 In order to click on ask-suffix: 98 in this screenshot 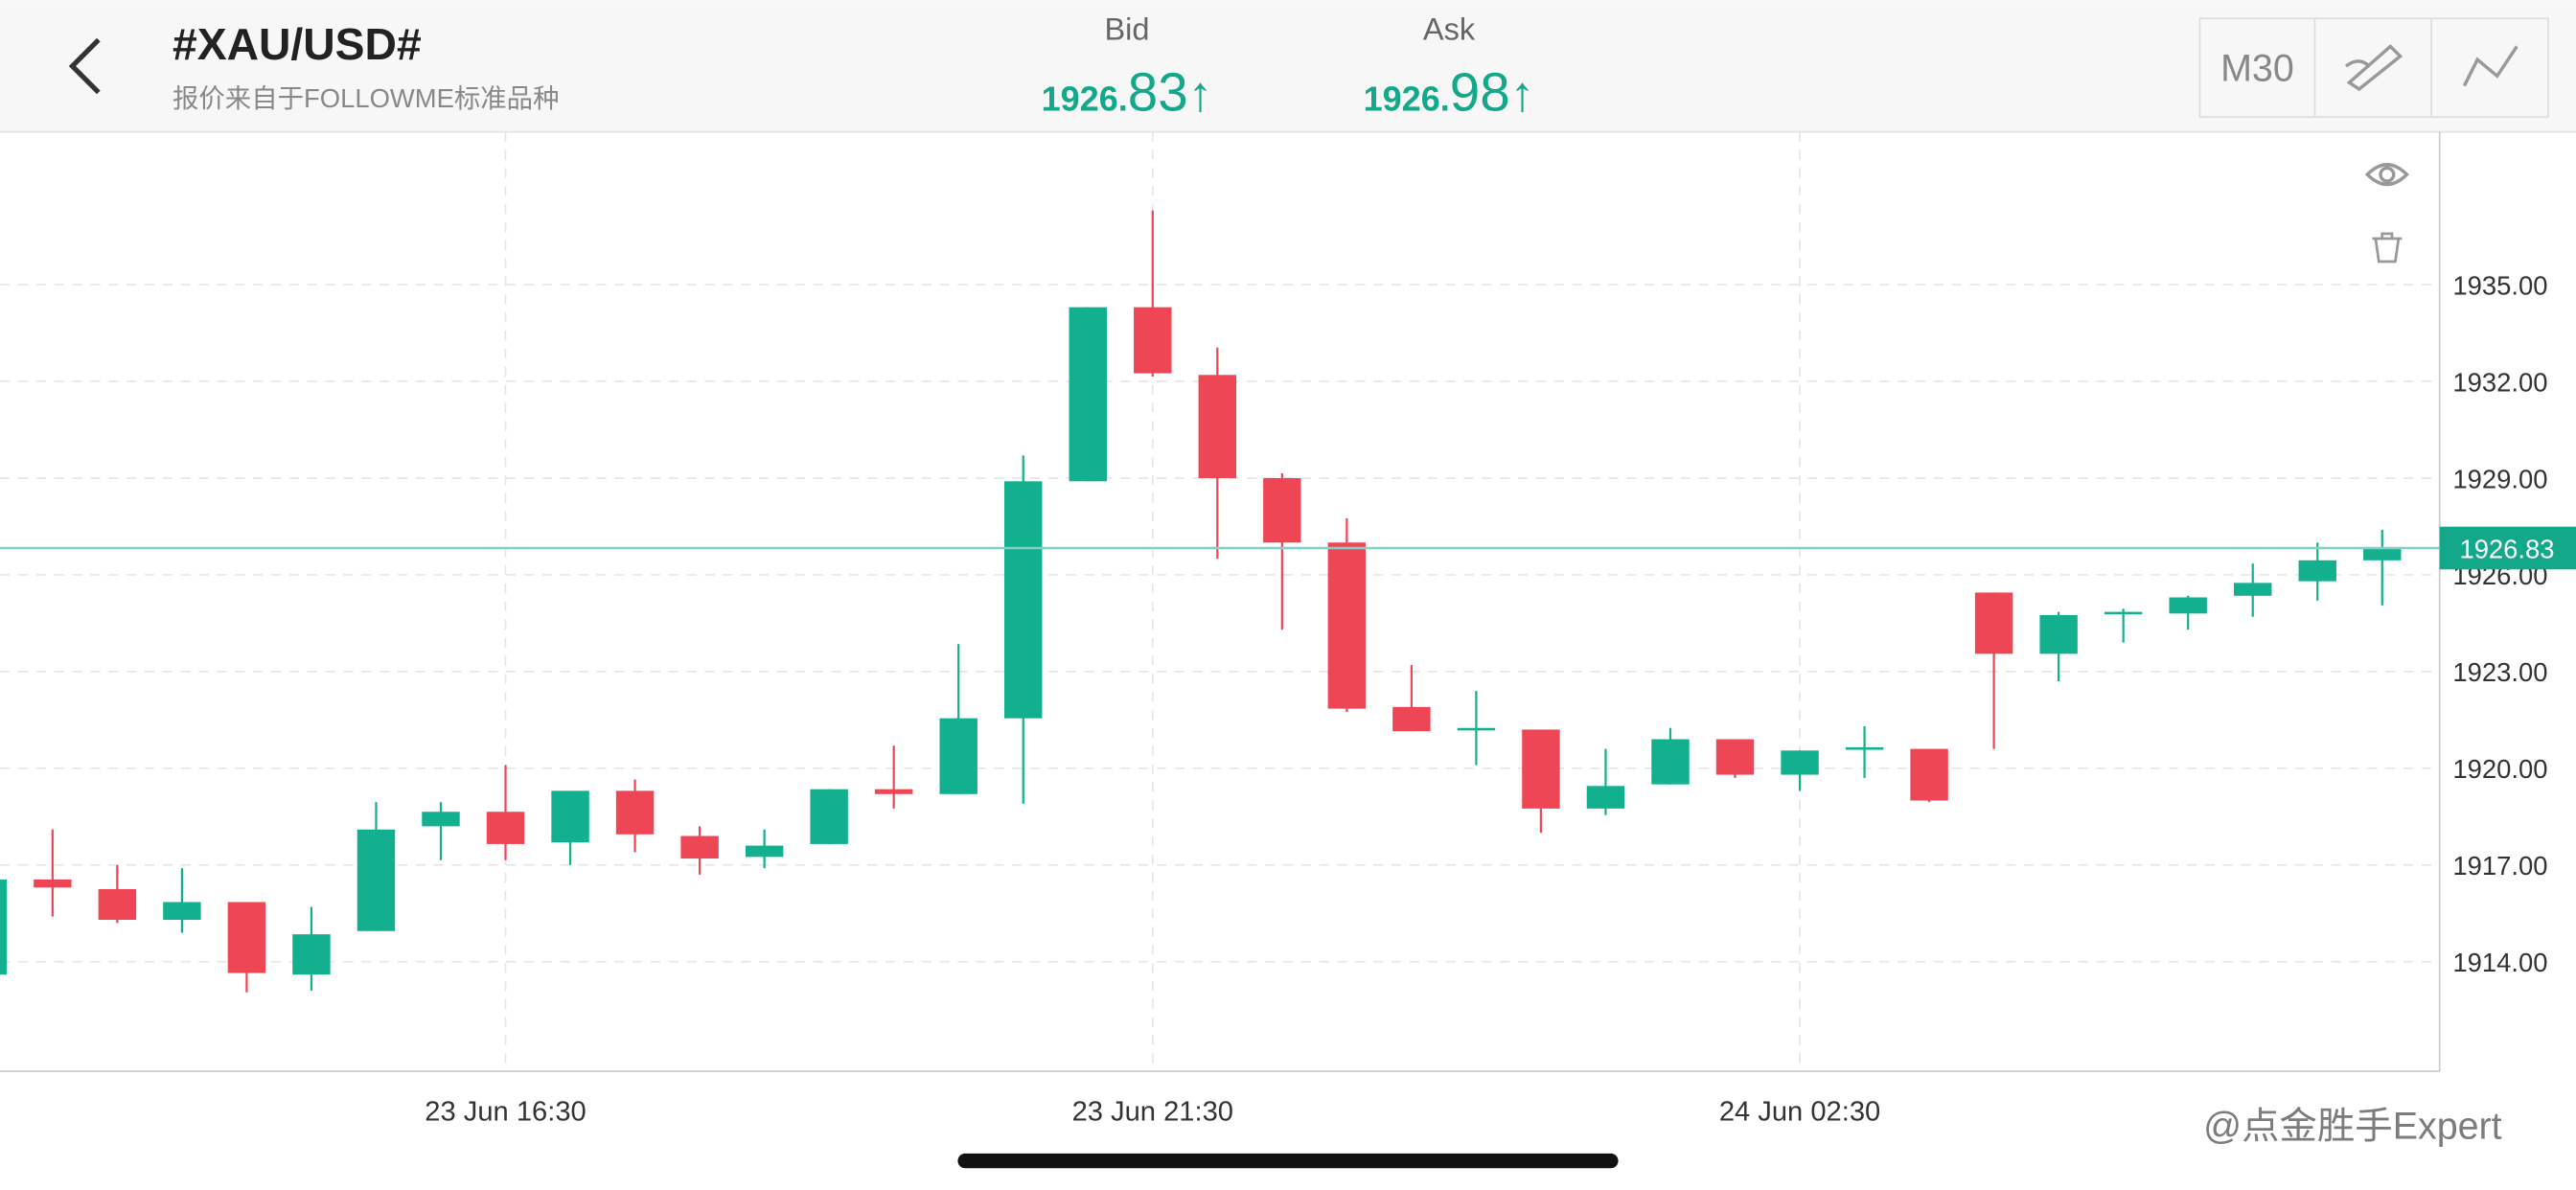, I will do `click(1480, 91)`.